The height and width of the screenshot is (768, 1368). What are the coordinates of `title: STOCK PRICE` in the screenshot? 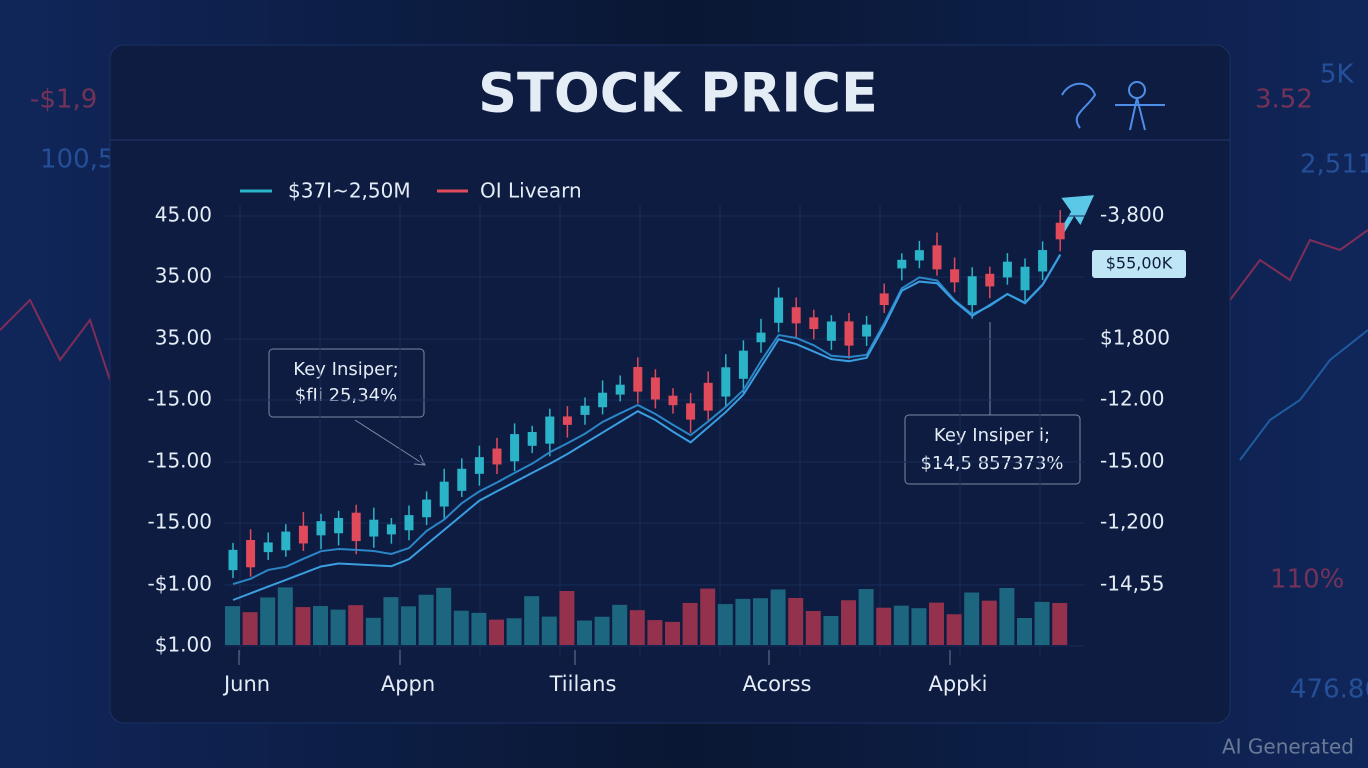 It's located at (678, 93).